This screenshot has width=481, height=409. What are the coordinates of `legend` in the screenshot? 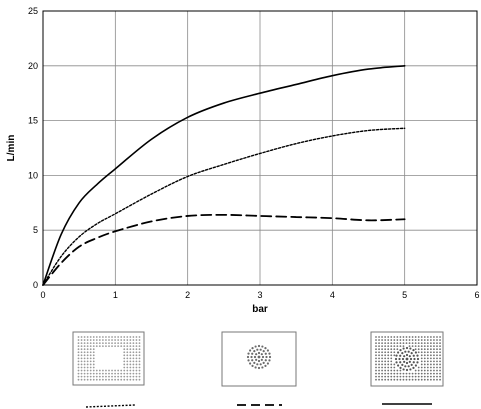 It's located at (258, 369).